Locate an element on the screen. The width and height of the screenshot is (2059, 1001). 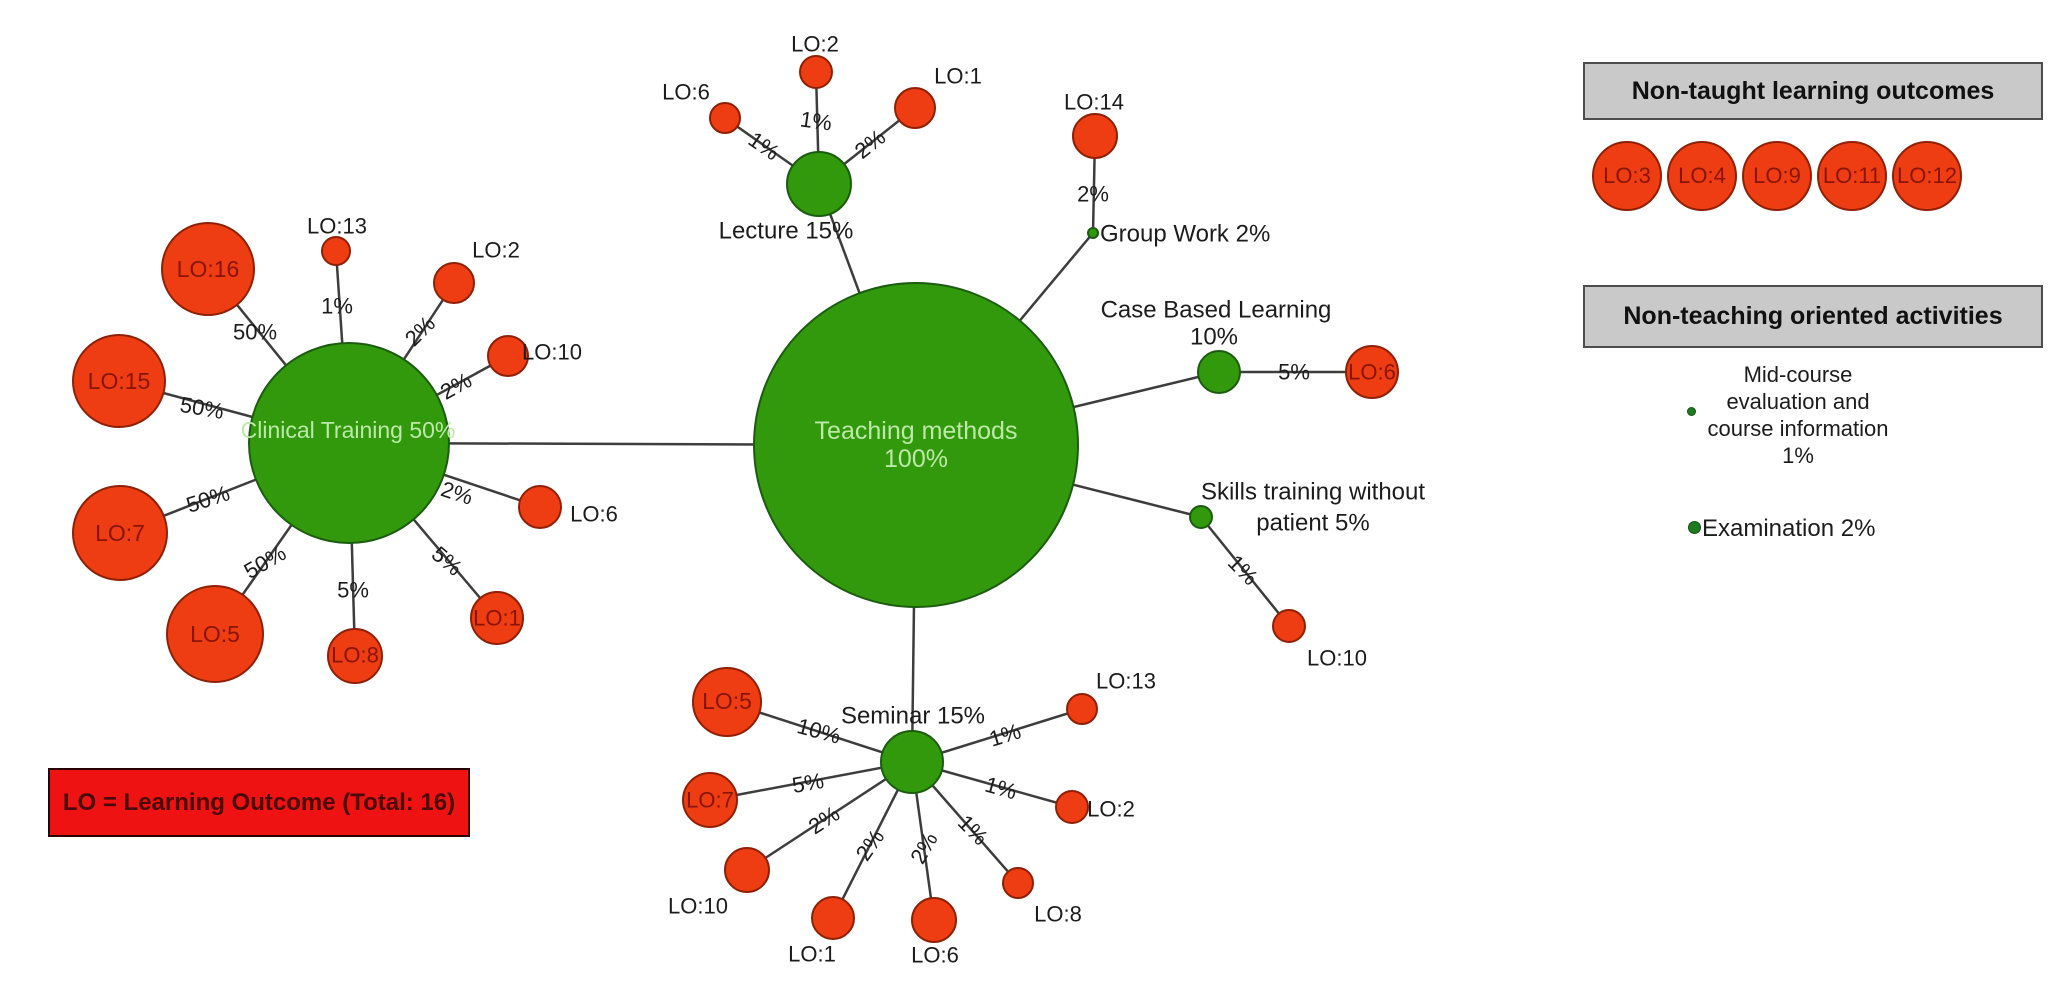
non-taught-lo-chip: LO:3 is located at coordinates (1627, 176).